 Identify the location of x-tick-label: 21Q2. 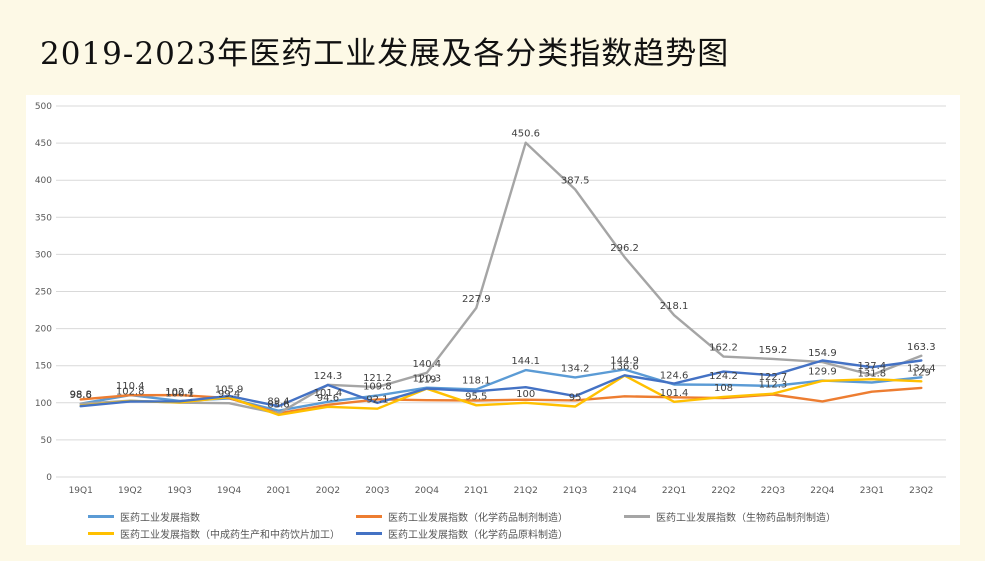
(526, 491).